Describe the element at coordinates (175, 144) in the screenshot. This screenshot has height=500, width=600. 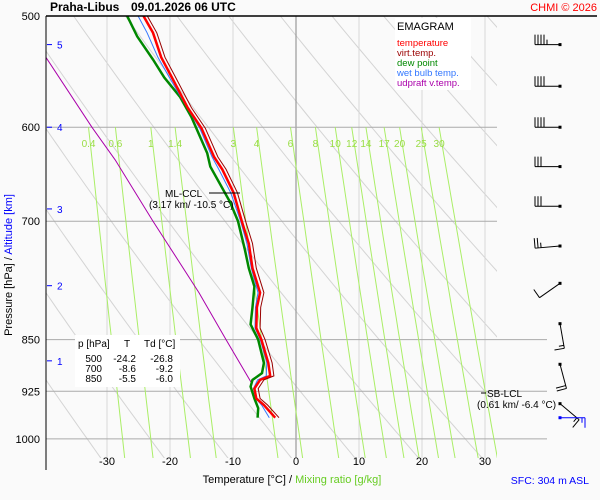
I see `mixing-ratio-label: 1.4` at that location.